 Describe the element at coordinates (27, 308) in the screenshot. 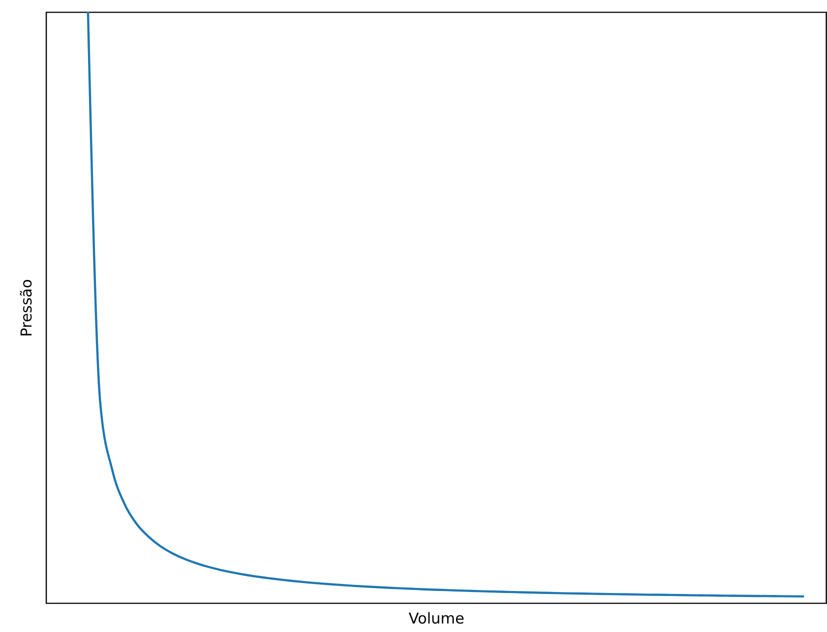

I see `y-axis-title: Pressão` at that location.